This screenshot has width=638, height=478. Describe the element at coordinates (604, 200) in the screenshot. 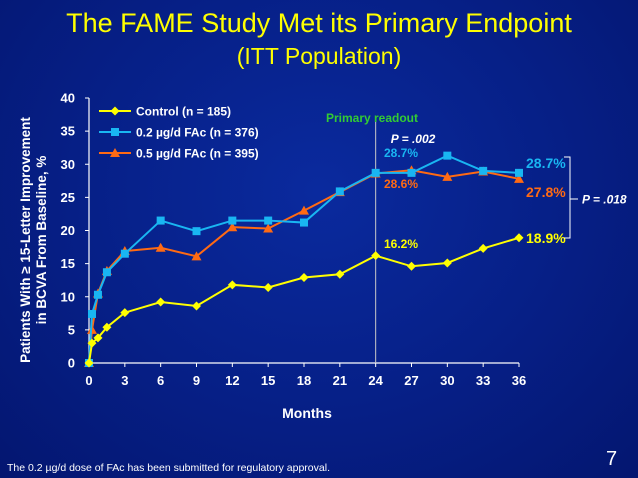

I see `p-value-end: P = .018` at that location.